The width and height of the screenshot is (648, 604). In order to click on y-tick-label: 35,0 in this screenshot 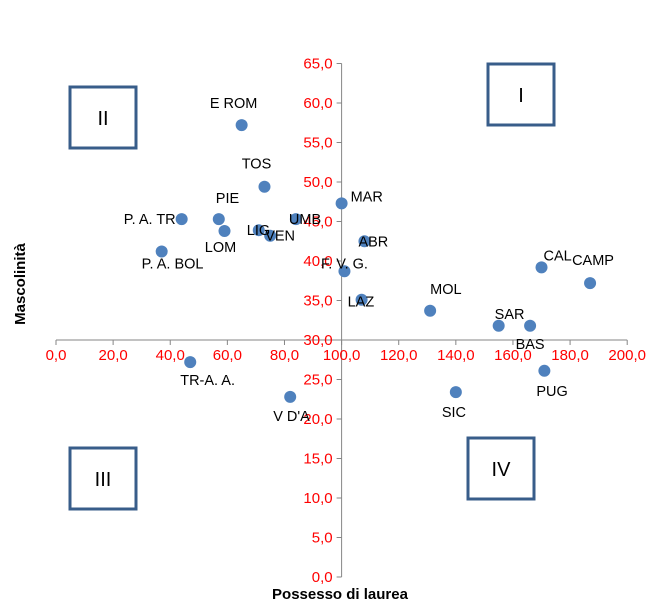, I will do `click(317, 301)`.